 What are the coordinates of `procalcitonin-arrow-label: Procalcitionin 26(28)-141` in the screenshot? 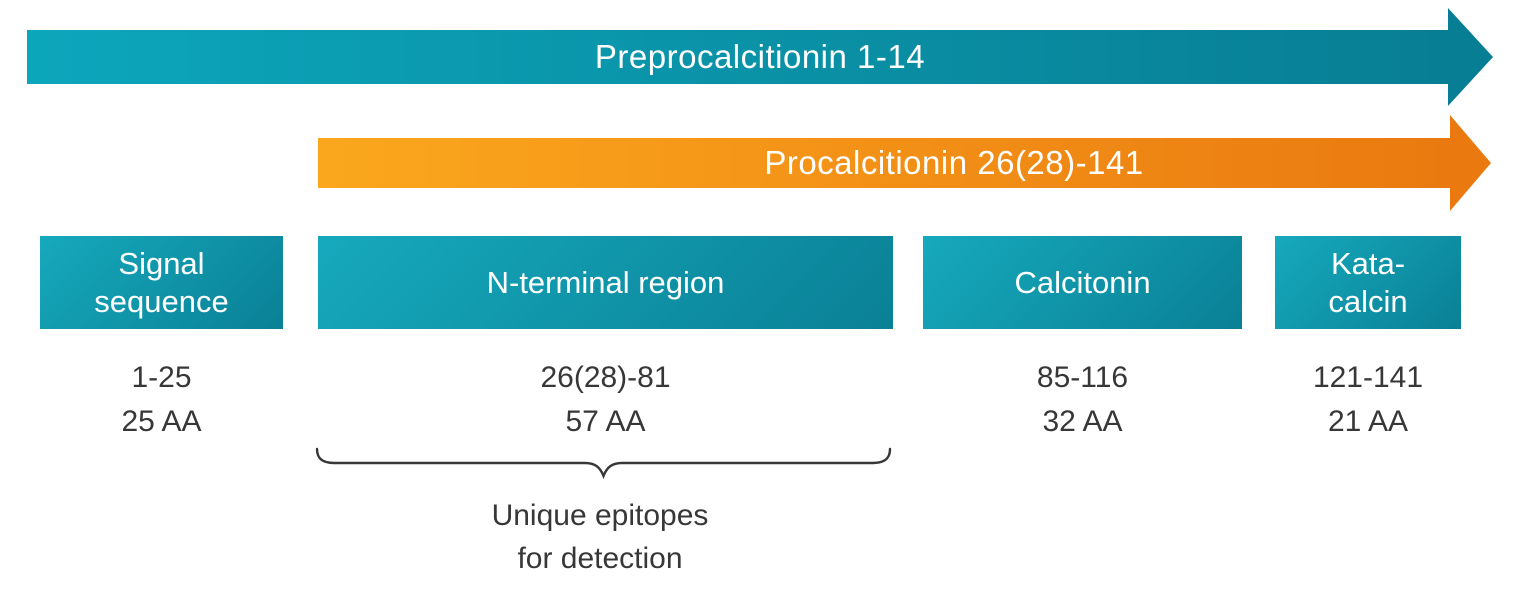 It's located at (954, 162).